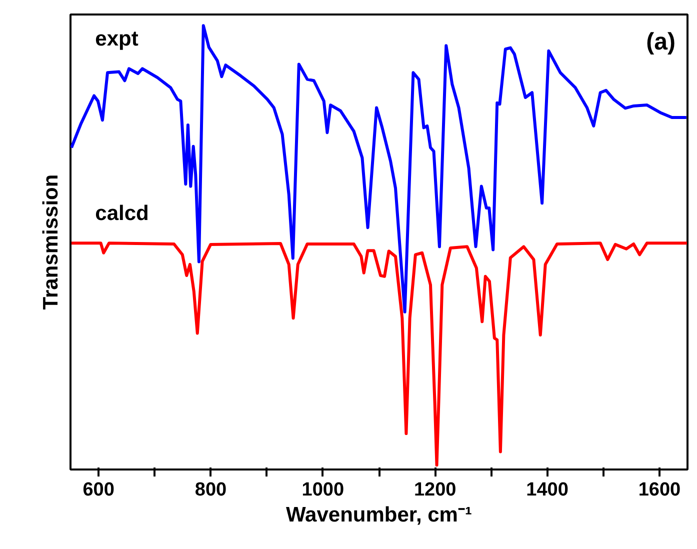 The width and height of the screenshot is (697, 549). What do you see at coordinates (122, 213) in the screenshot?
I see `series-label: calcd` at bounding box center [122, 213].